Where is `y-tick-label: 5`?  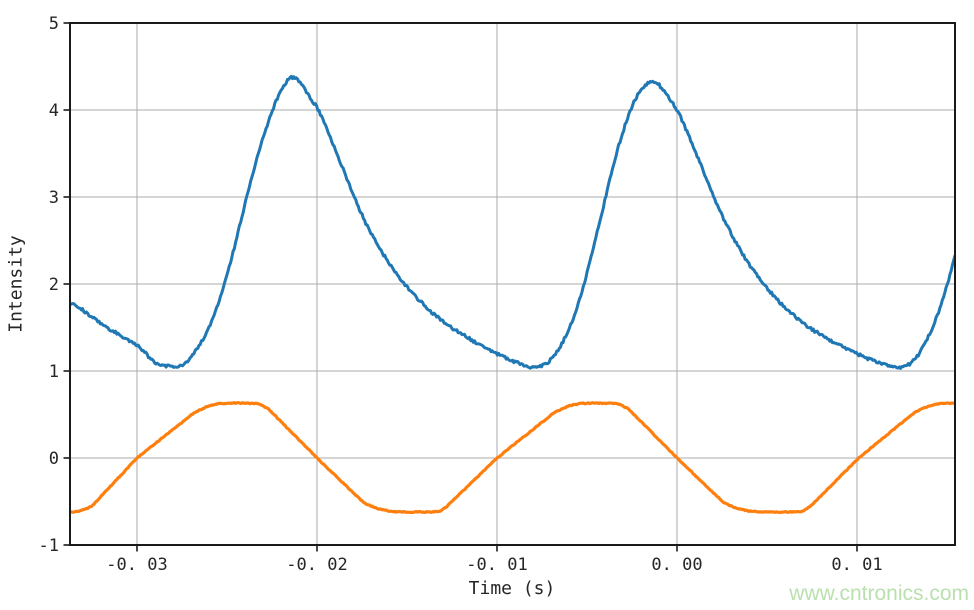 y-tick-label: 5 is located at coordinates (54, 24).